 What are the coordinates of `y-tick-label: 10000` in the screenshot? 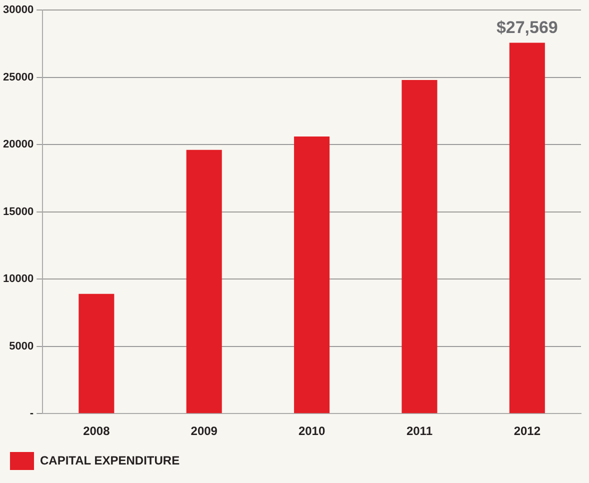 It's located at (18, 279).